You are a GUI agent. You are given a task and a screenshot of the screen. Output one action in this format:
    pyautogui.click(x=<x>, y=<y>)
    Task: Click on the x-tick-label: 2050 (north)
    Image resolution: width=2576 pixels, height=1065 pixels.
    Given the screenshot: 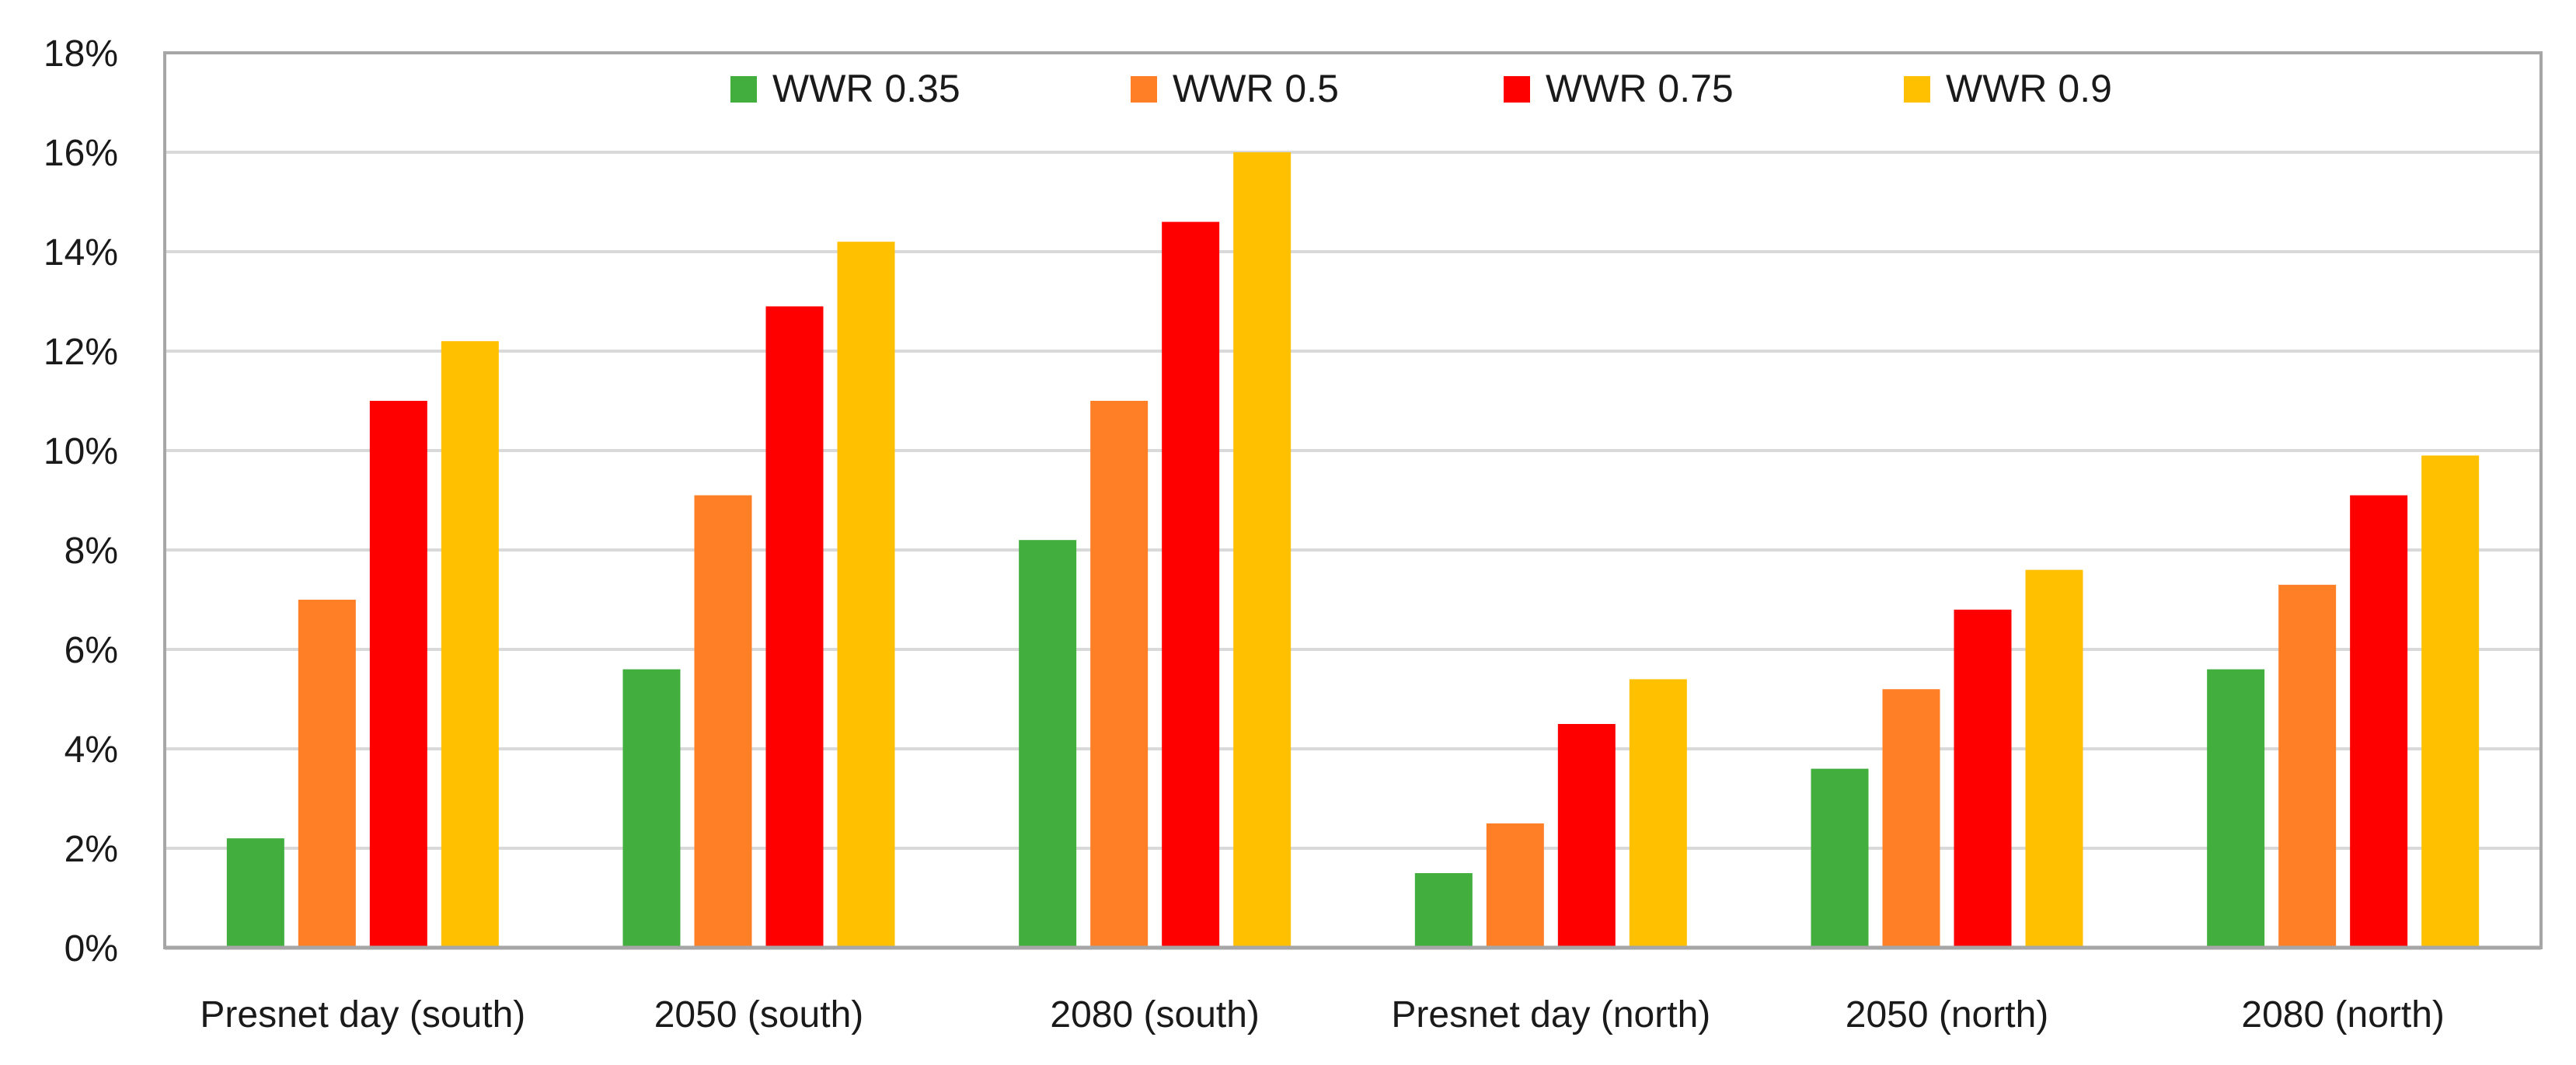 What is the action you would take?
    pyautogui.click(x=1947, y=1015)
    